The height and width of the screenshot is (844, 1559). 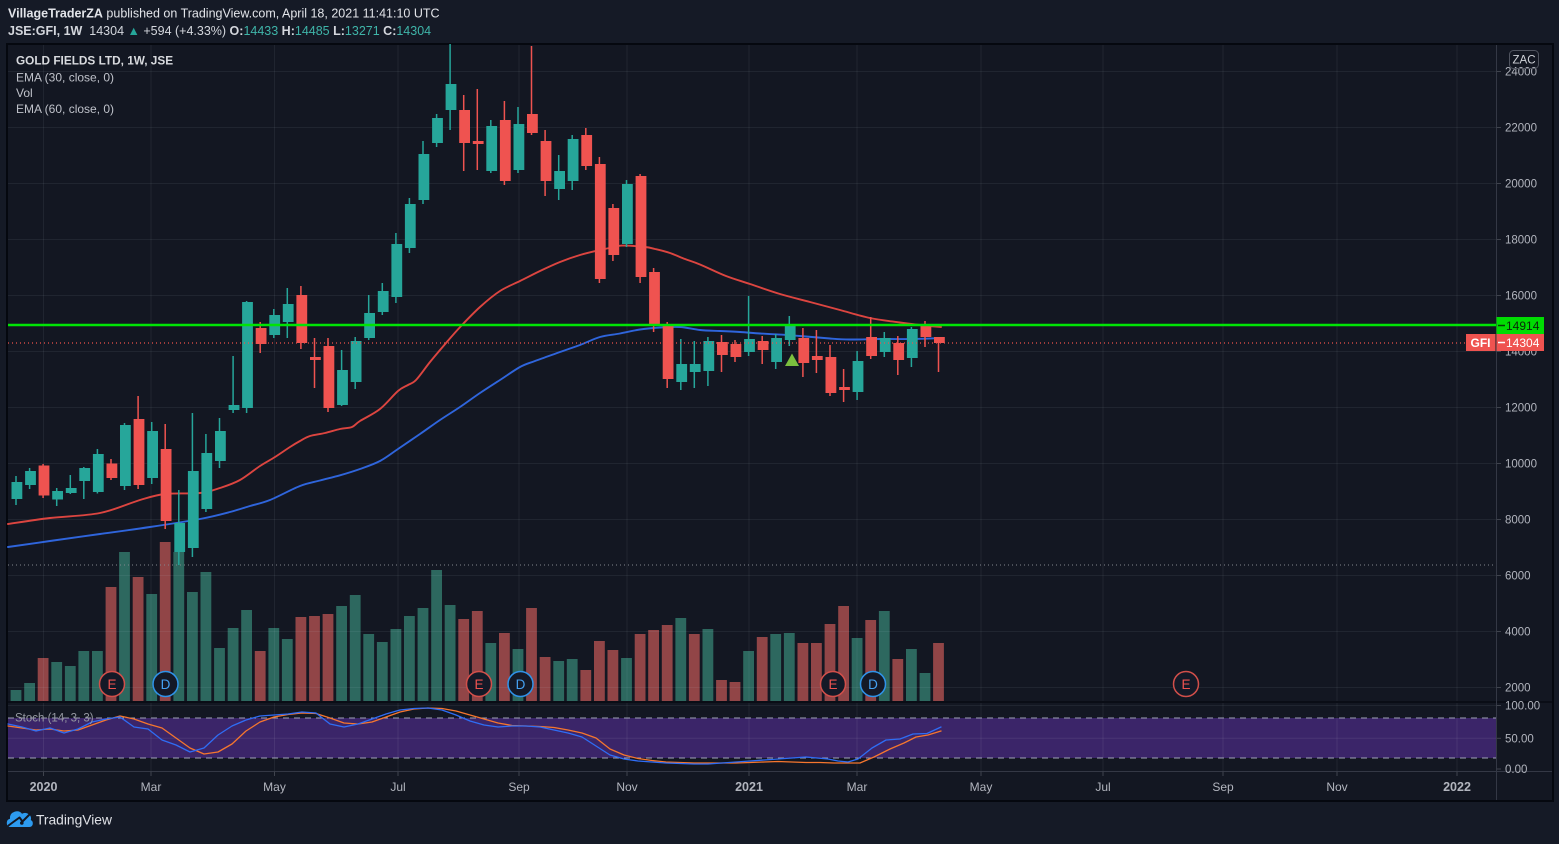 What do you see at coordinates (1521, 409) in the screenshot?
I see `svg-text: 12000` at bounding box center [1521, 409].